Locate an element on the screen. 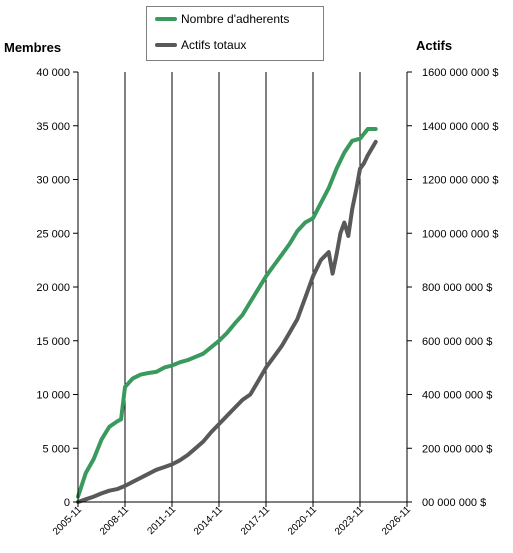  left-tick-label: 35 000 is located at coordinates (53, 127).